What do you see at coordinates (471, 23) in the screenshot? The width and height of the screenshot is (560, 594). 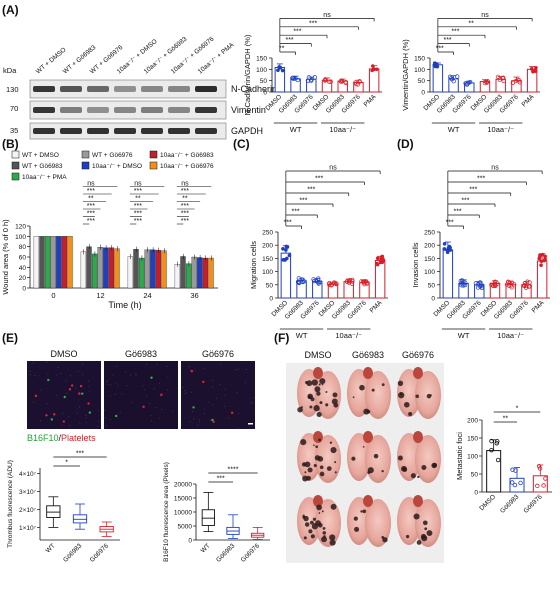 I see `sig-label: **` at bounding box center [471, 23].